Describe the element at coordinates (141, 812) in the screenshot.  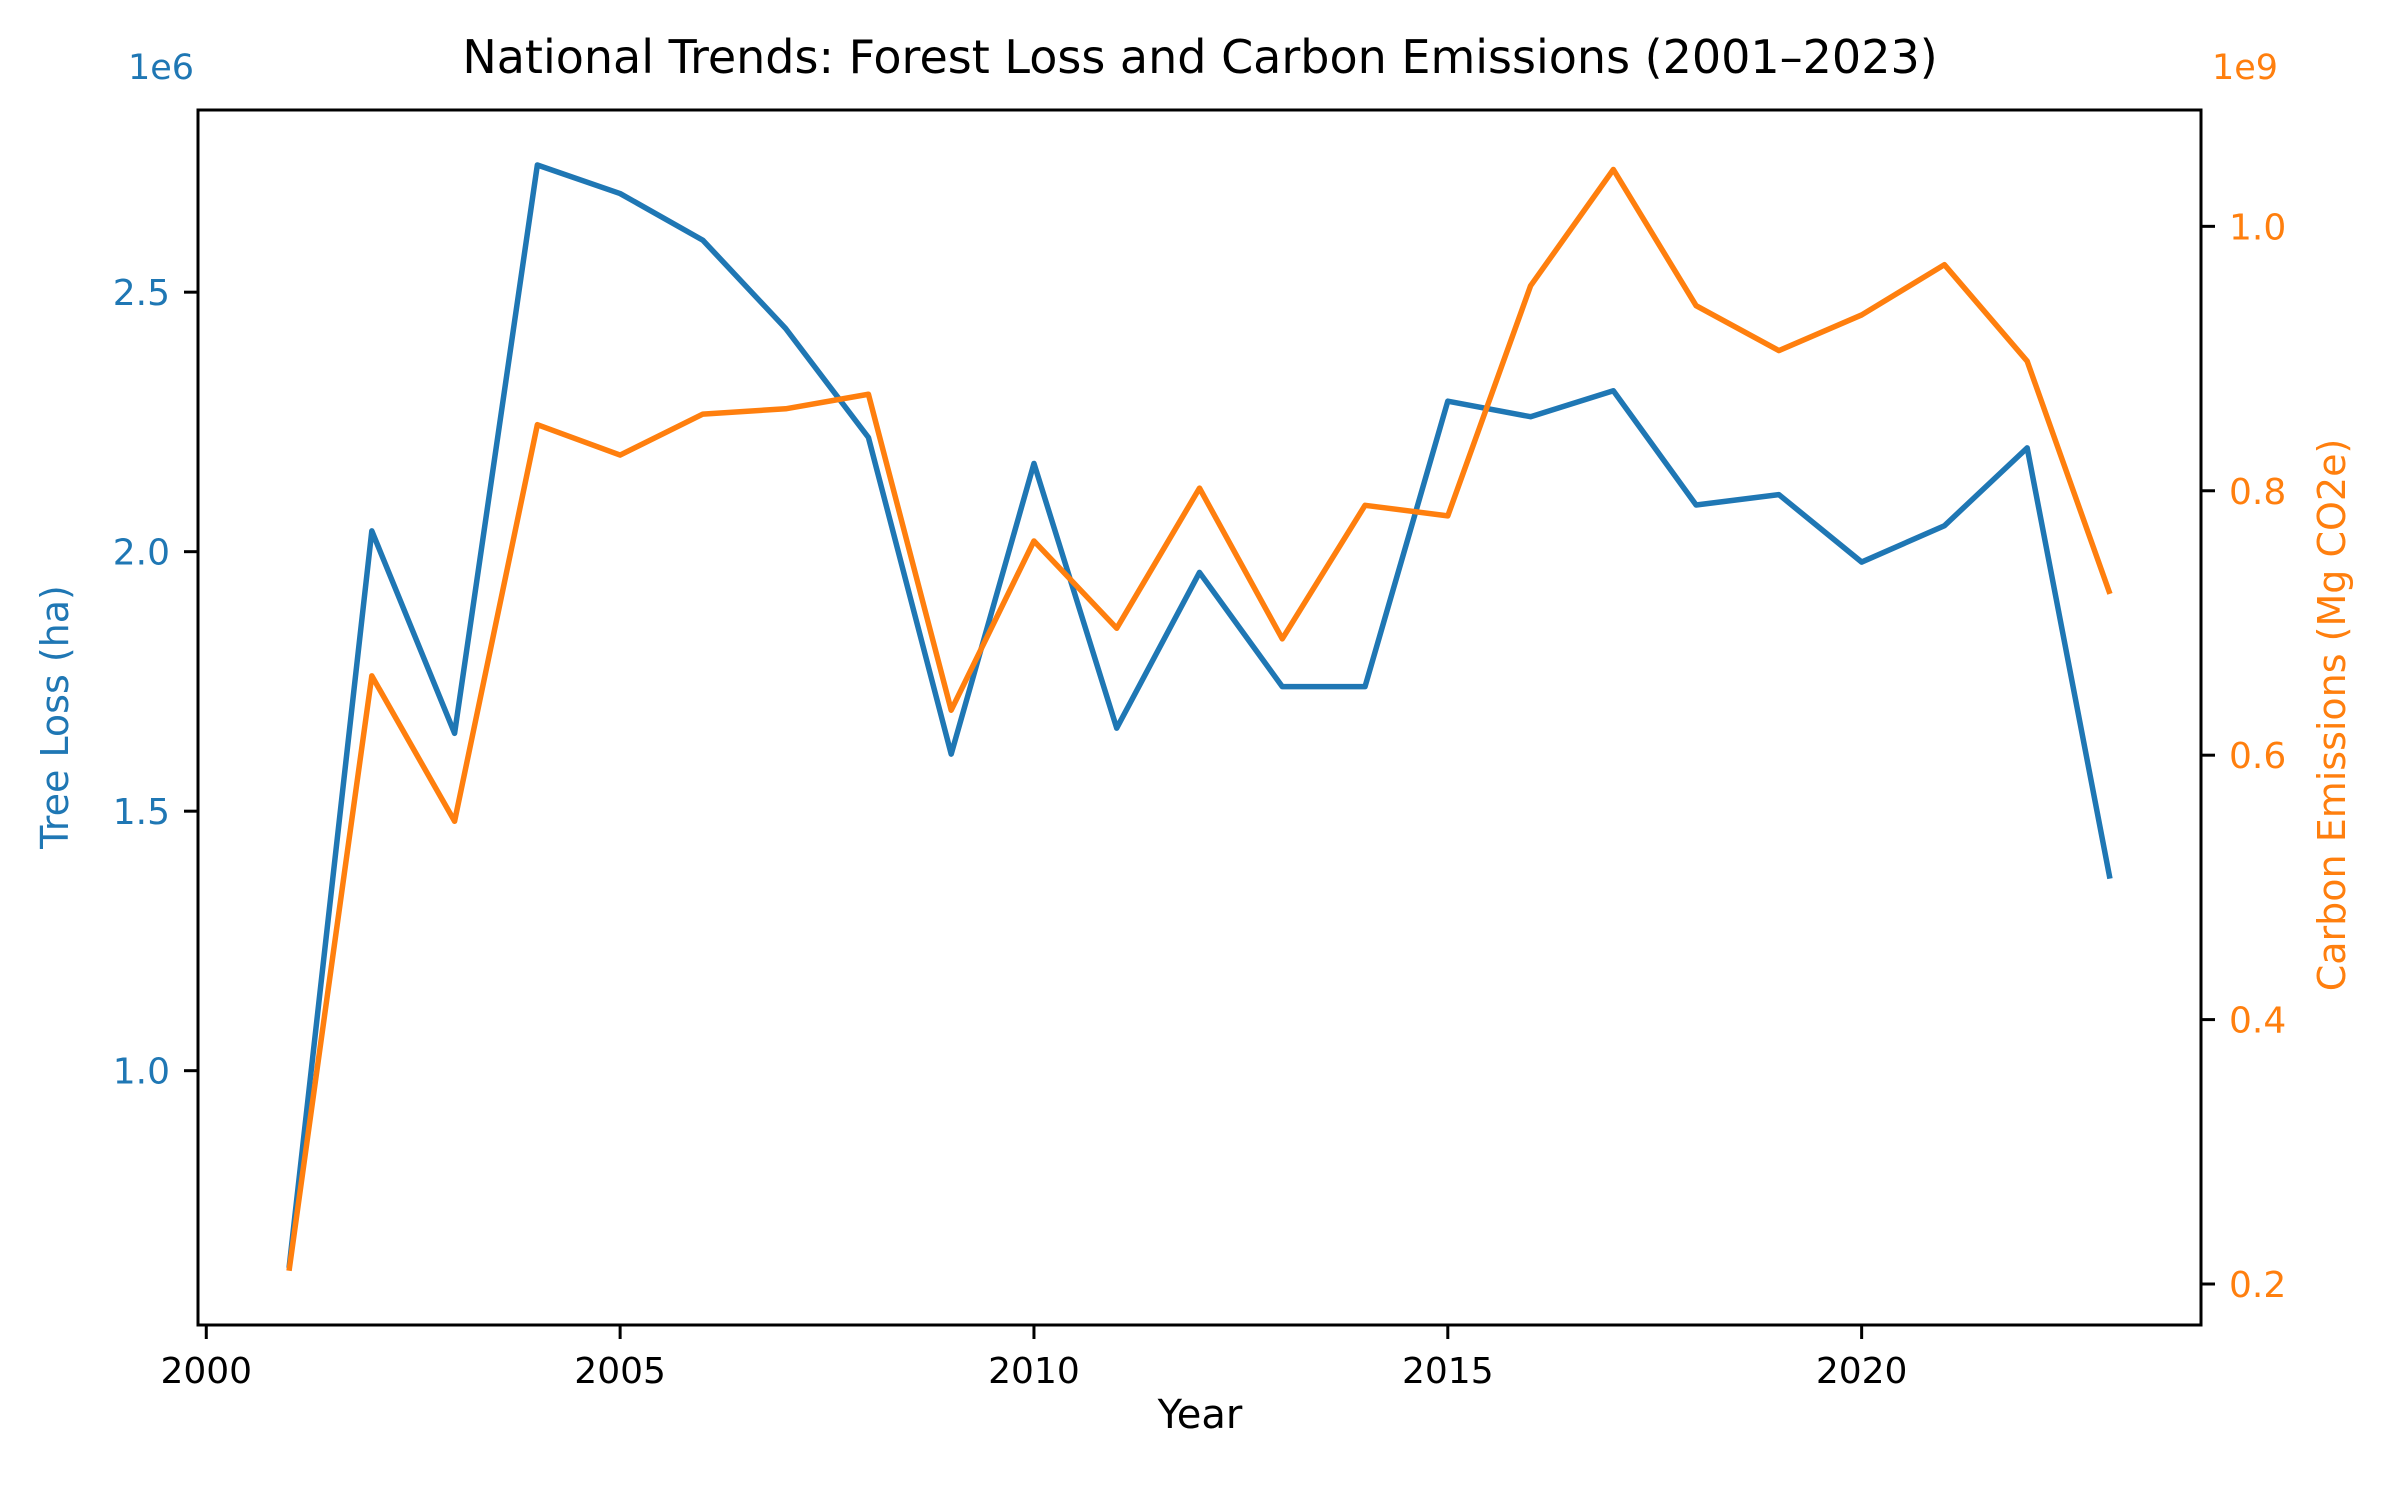
I see `left-y-tick-label: 1.5` at that location.